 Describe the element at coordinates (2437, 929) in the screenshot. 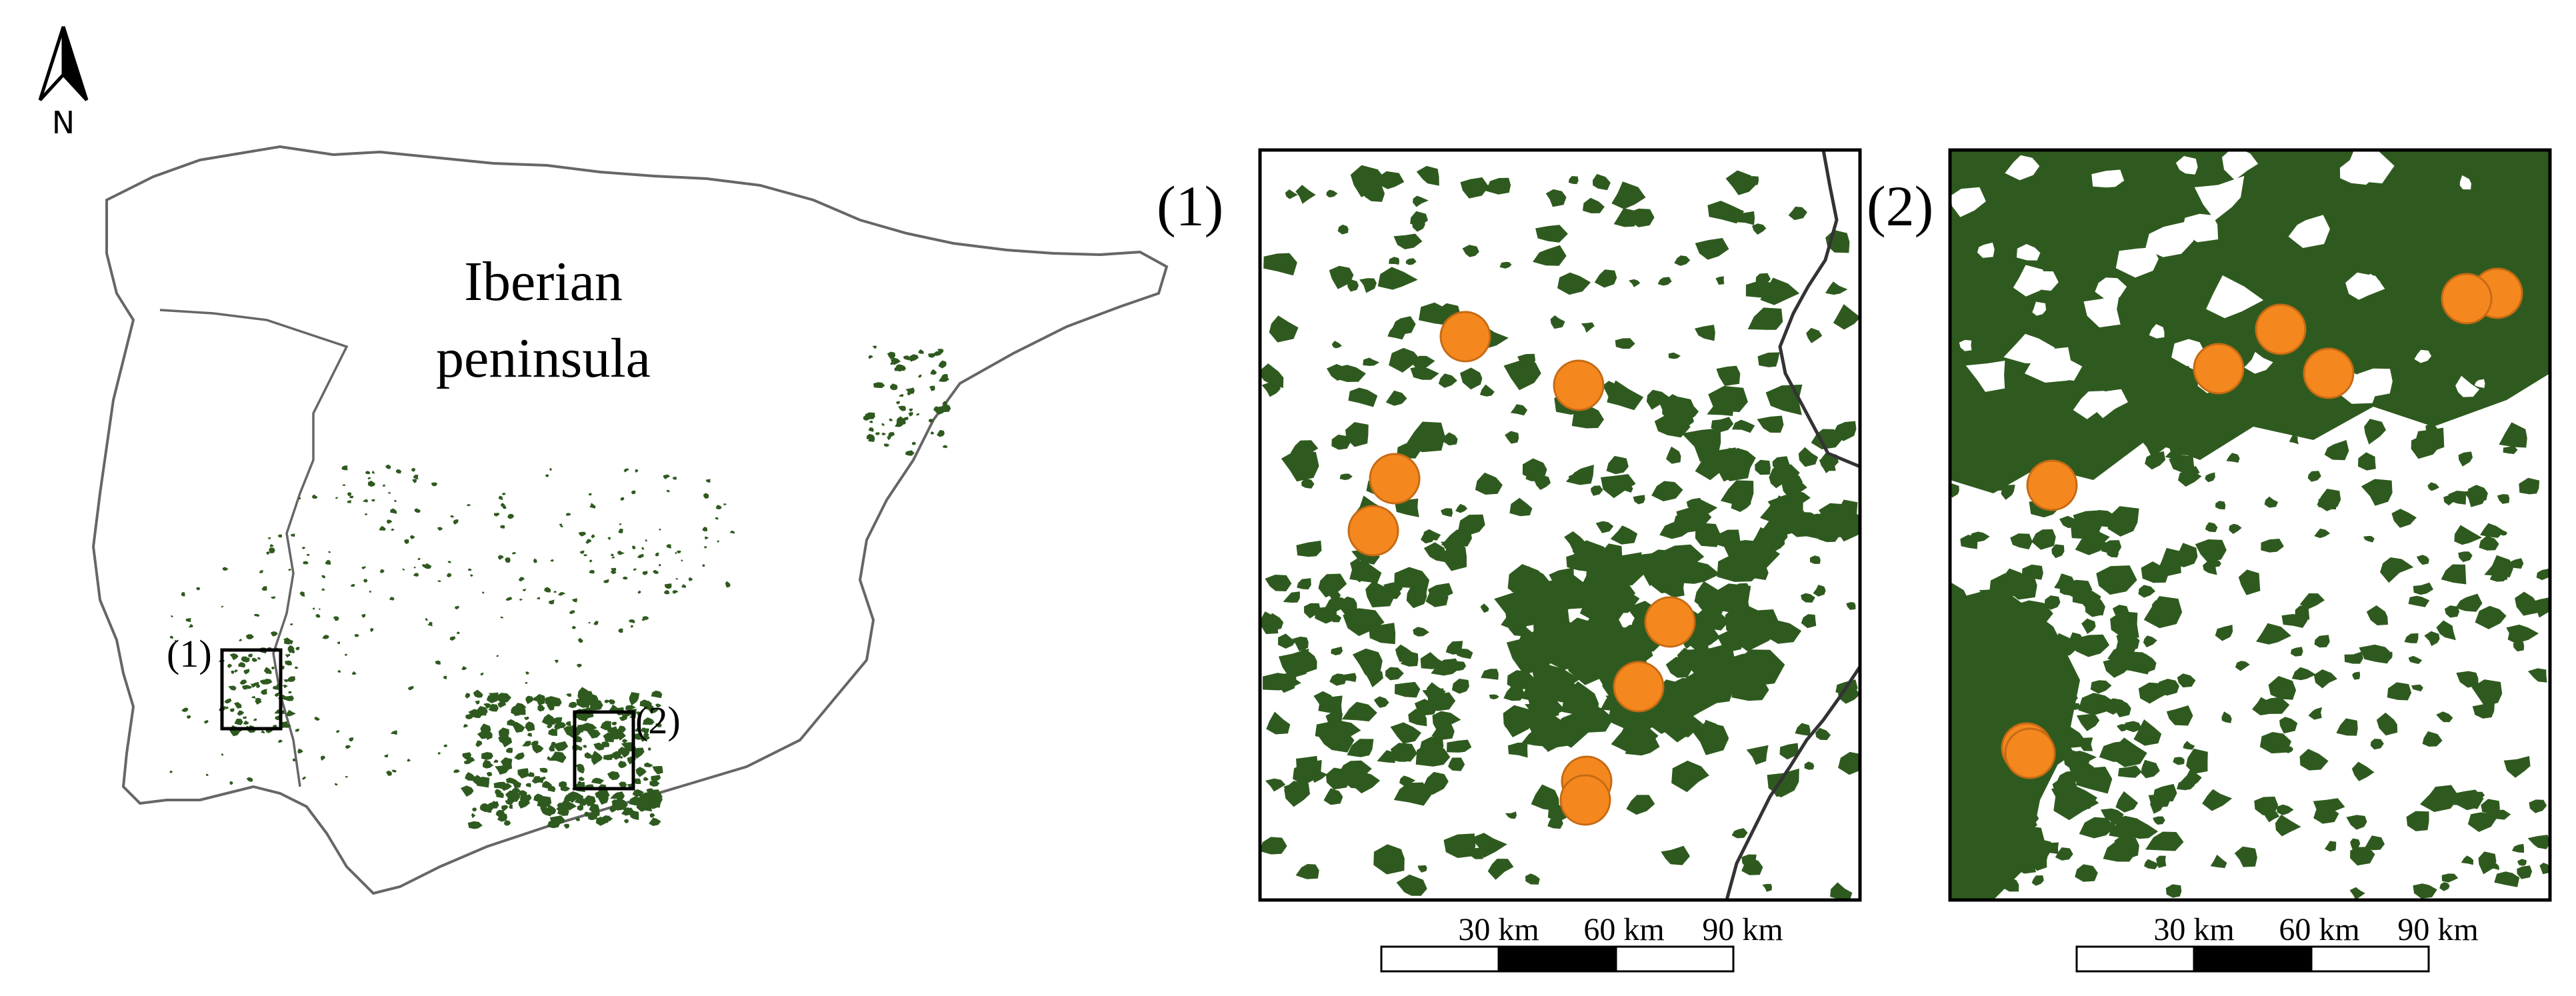

I see `panel-2-scale-label-3: 90 km` at that location.